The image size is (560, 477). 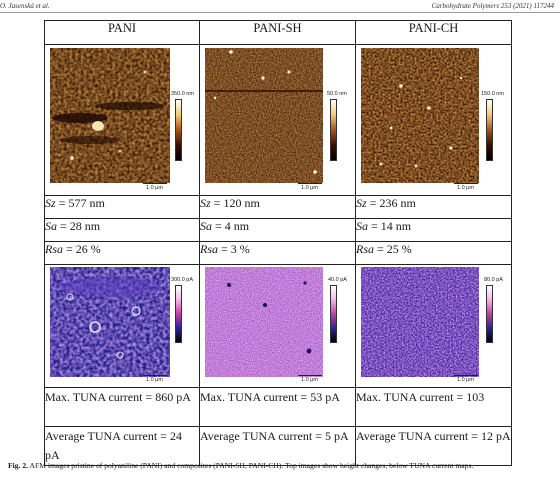 What do you see at coordinates (25, 6) in the screenshot?
I see `header-authors: O. Jasenská et al.` at bounding box center [25, 6].